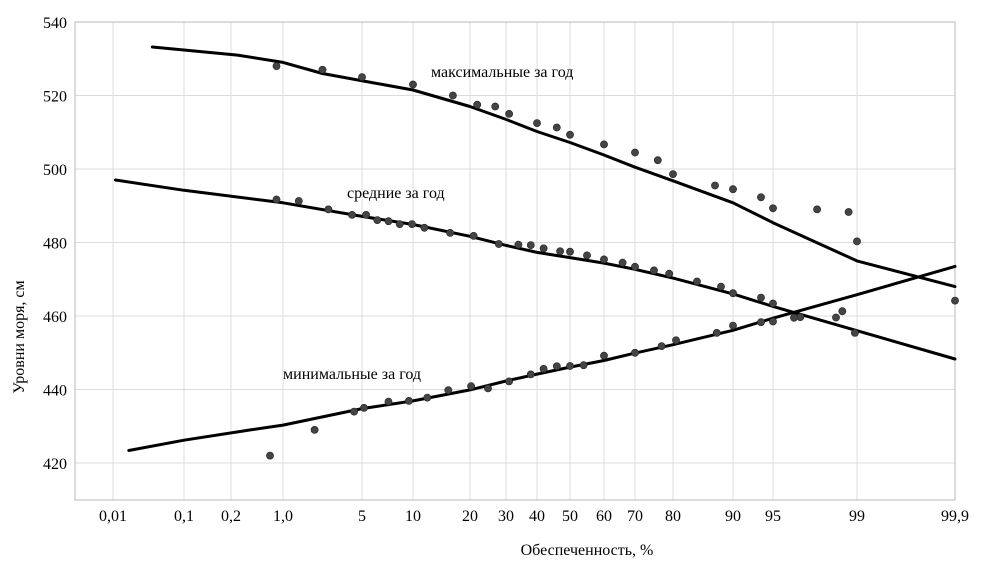 This screenshot has width=985, height=567. Describe the element at coordinates (955, 516) in the screenshot. I see `x-tick-label: 99,9` at that location.